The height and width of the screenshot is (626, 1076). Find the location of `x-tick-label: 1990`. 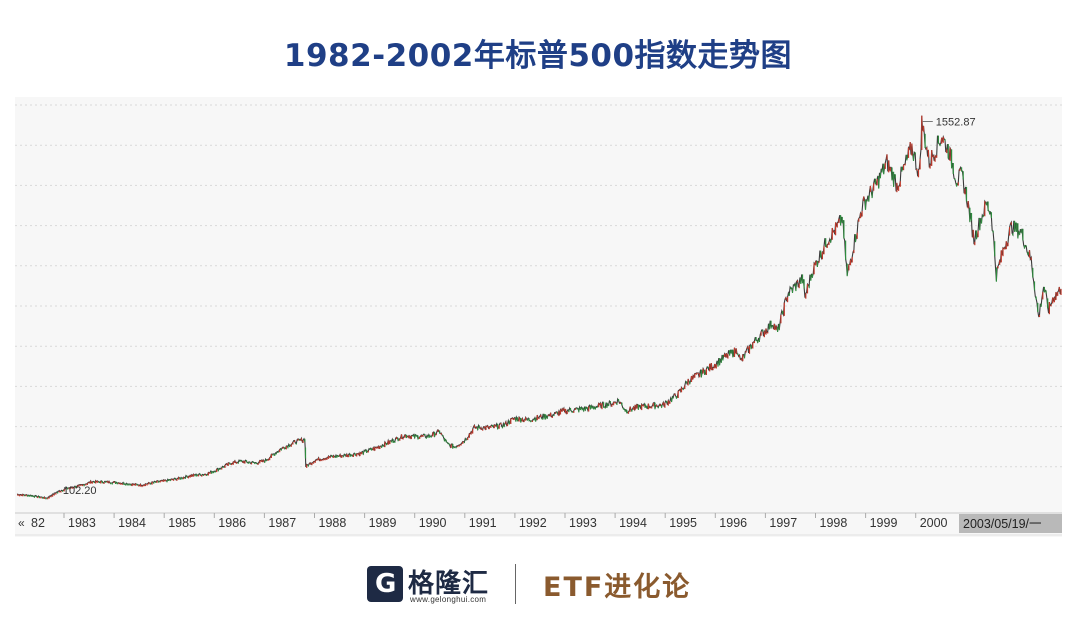

x-tick-label: 1990 is located at coordinates (433, 523).